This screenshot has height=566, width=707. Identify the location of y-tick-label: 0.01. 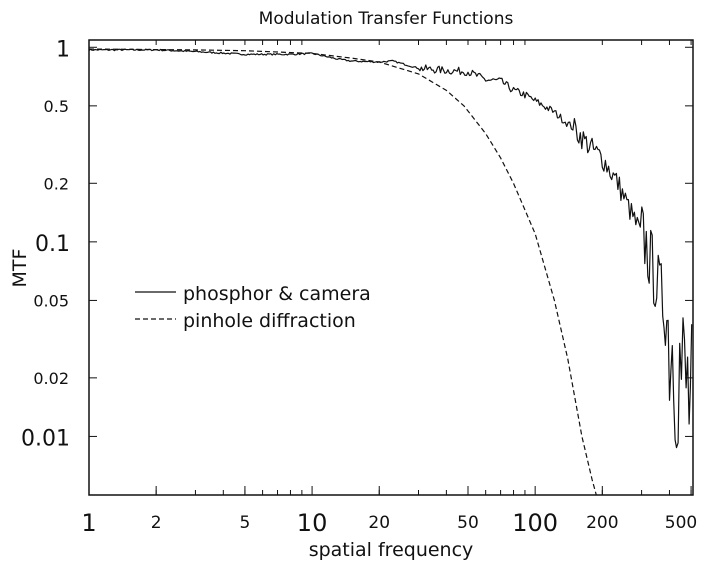
(45, 438).